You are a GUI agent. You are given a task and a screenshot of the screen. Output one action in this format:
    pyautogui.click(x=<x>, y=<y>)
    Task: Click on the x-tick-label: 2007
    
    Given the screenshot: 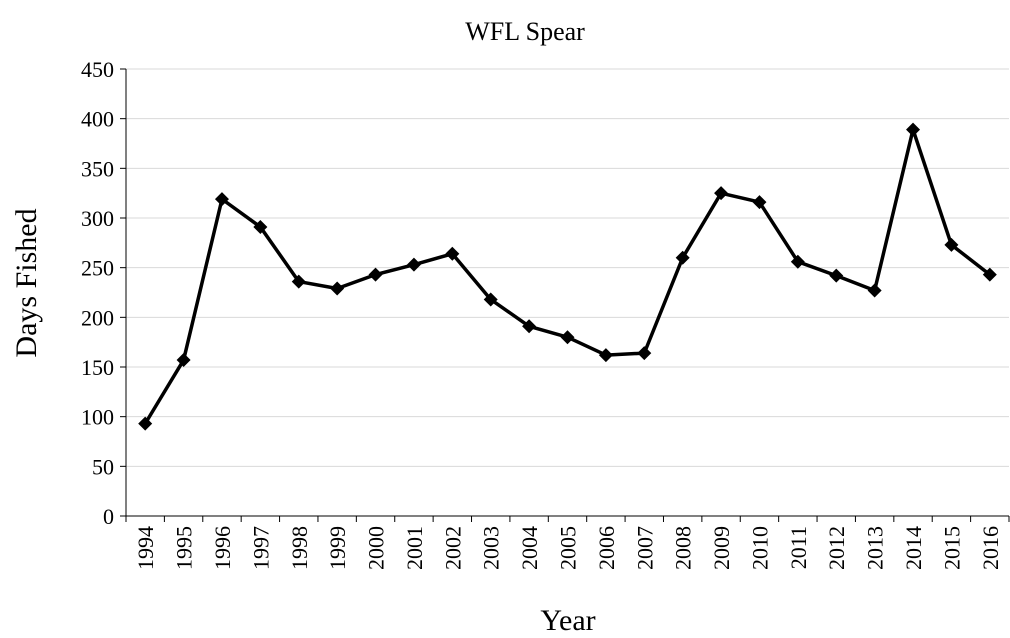 What is the action you would take?
    pyautogui.click(x=644, y=548)
    